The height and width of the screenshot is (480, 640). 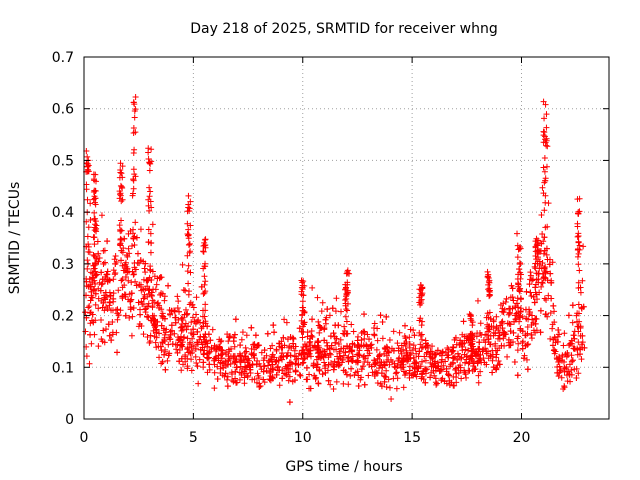 I want to click on x-axis-label: GPS time / hours, so click(x=343, y=467).